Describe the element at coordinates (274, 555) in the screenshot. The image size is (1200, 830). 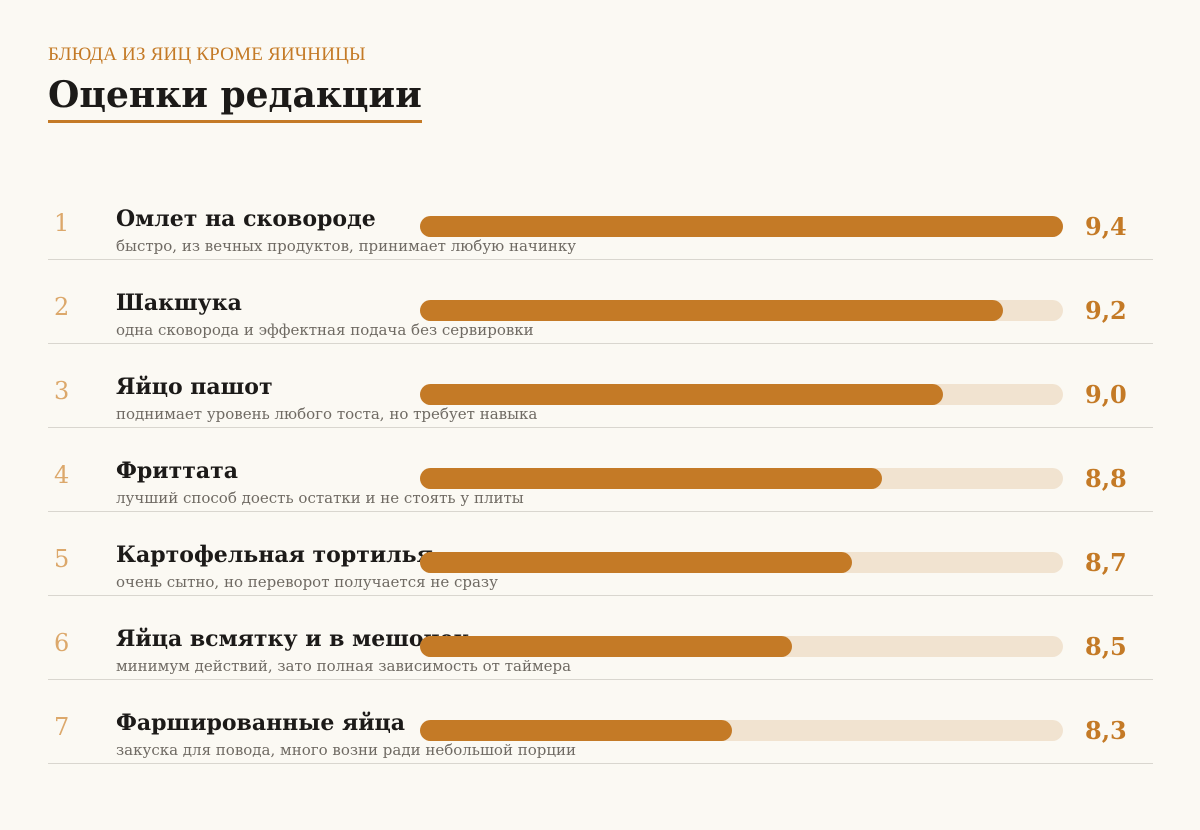
I see `dish-name: Картофельная тортилья` at that location.